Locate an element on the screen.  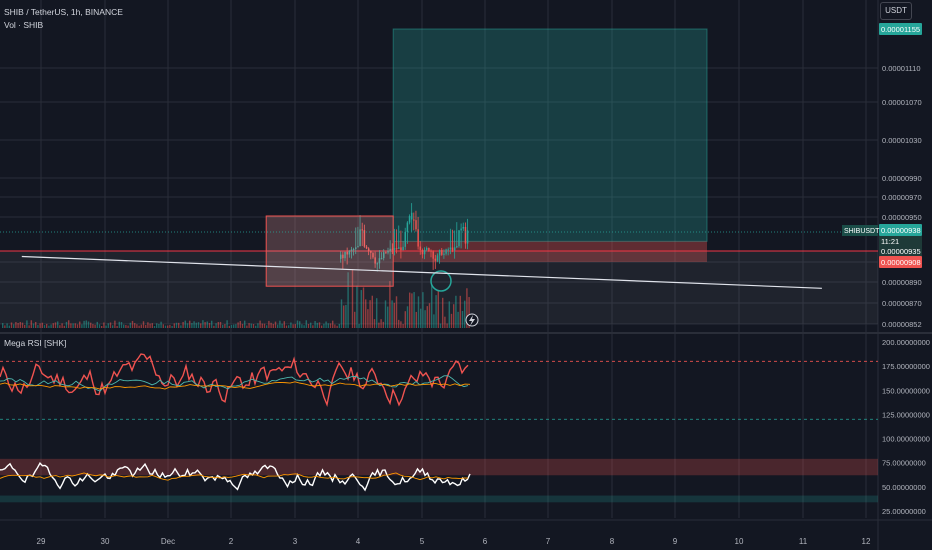
highlight-circle is located at coordinates (441, 281).